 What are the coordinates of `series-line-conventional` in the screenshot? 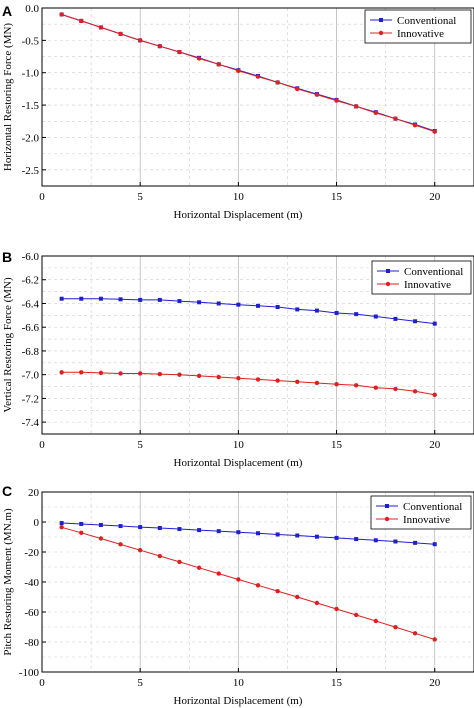 It's located at (248, 533).